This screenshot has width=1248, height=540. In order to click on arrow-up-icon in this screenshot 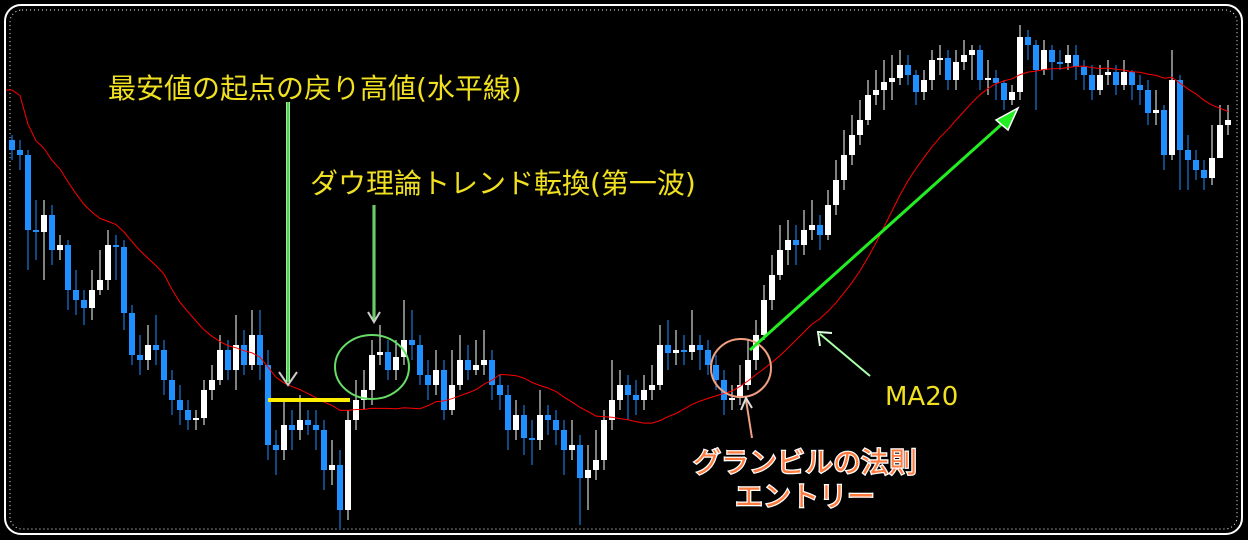, I will do `click(746, 417)`.